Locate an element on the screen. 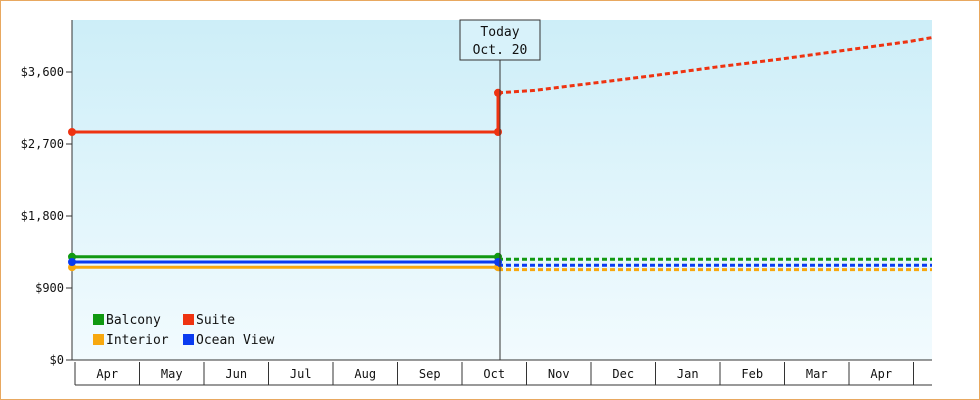 The height and width of the screenshot is (400, 980). ocean-view-data-point is located at coordinates (498, 262).